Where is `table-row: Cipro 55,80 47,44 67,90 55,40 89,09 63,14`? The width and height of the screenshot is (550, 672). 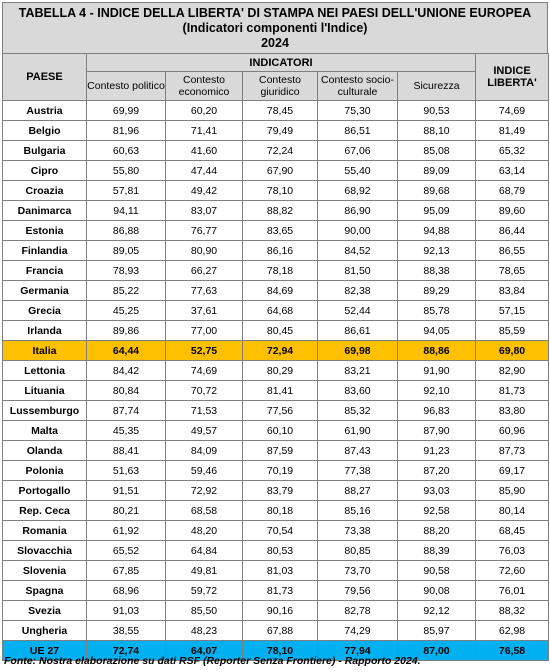 table-row: Cipro 55,80 47,44 67,90 55,40 89,09 63,14 is located at coordinates (276, 170).